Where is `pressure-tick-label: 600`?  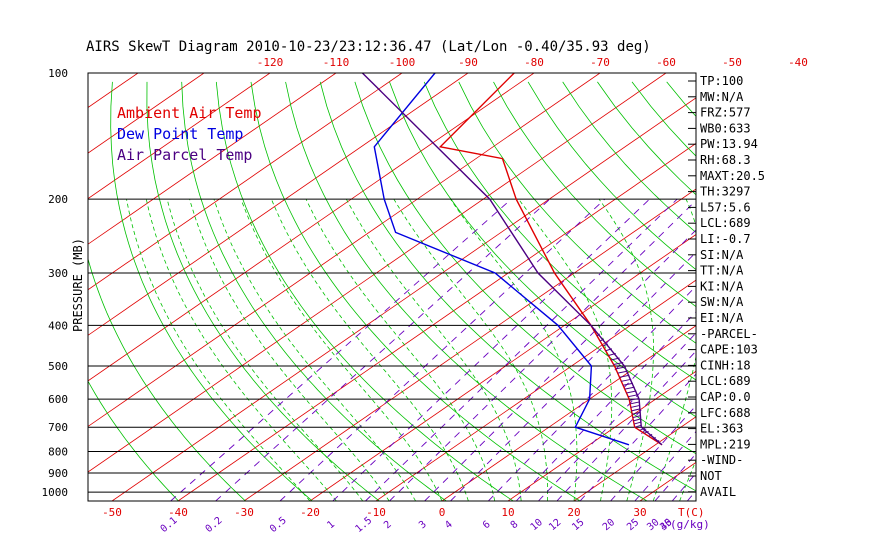 pressure-tick-label: 600 is located at coordinates (58, 399).